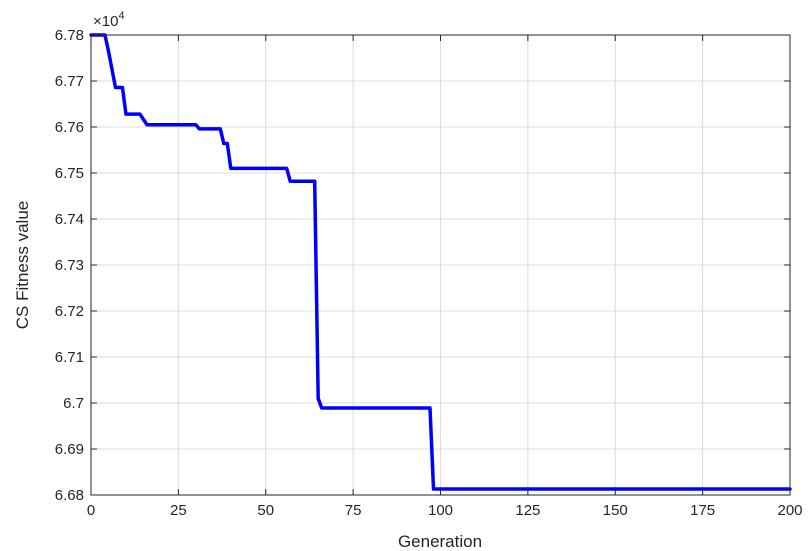 Image resolution: width=808 pixels, height=551 pixels. What do you see at coordinates (69, 35) in the screenshot?
I see `y-tick-label: 6.78` at bounding box center [69, 35].